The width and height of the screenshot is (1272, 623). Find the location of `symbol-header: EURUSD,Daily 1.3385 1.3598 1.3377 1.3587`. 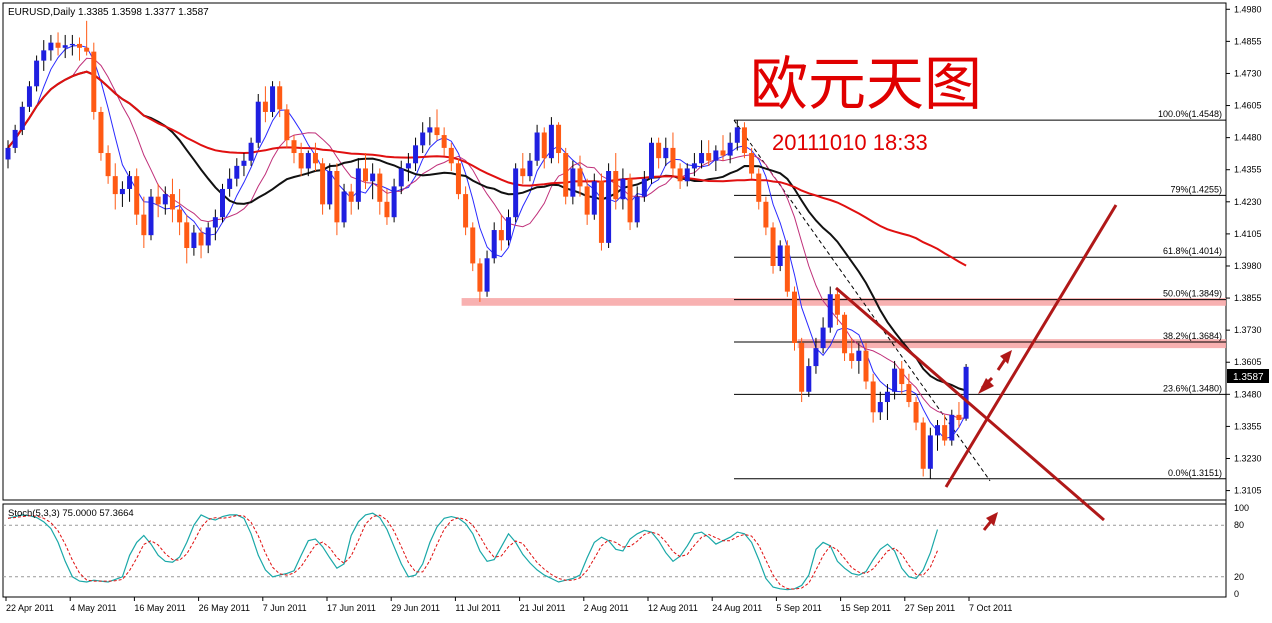

symbol-header: EURUSD,Daily 1.3385 1.3598 1.3377 1.3587 is located at coordinates (108, 12).